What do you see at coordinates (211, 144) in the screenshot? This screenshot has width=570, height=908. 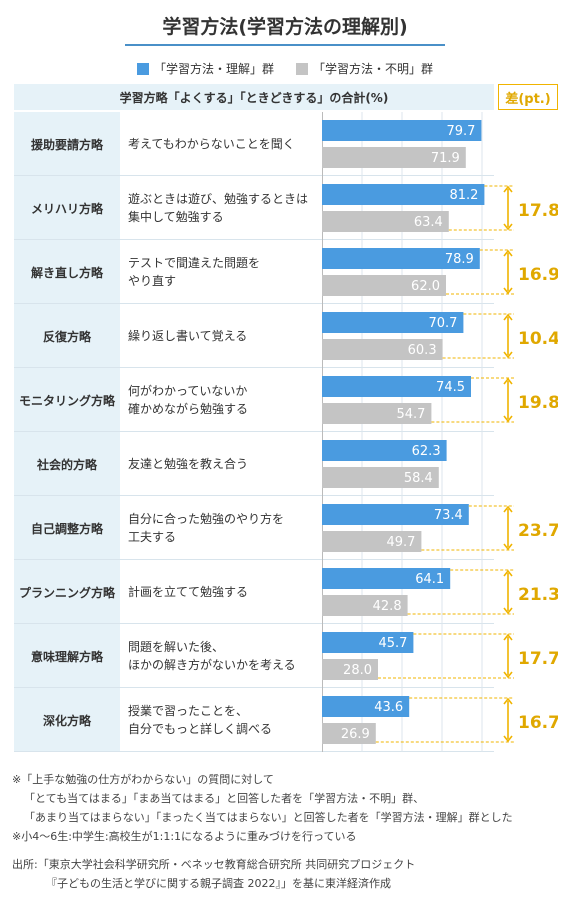 I see `description-line: 考えてもわからないことを聞く` at bounding box center [211, 144].